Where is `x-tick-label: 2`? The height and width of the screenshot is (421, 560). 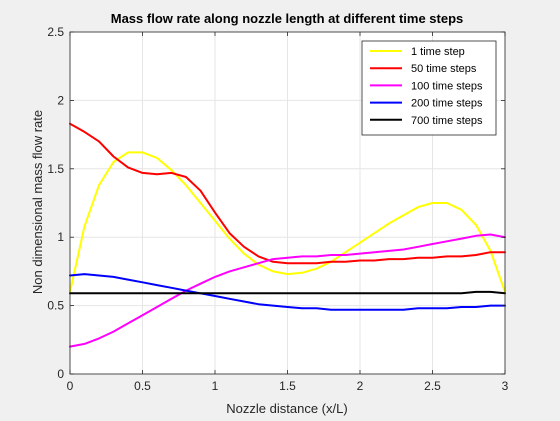 x-tick-label: 2 is located at coordinates (360, 386).